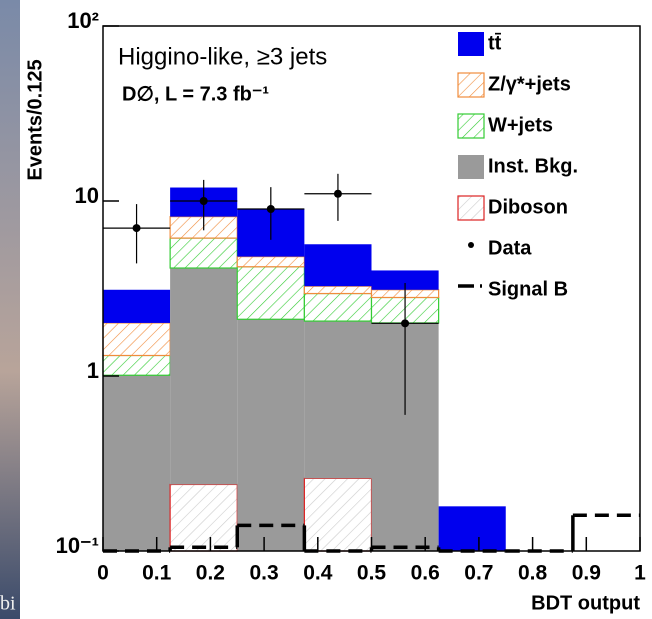 The height and width of the screenshot is (619, 652). Describe the element at coordinates (586, 573) in the screenshot. I see `x-tick-label: 0.9` at that location.